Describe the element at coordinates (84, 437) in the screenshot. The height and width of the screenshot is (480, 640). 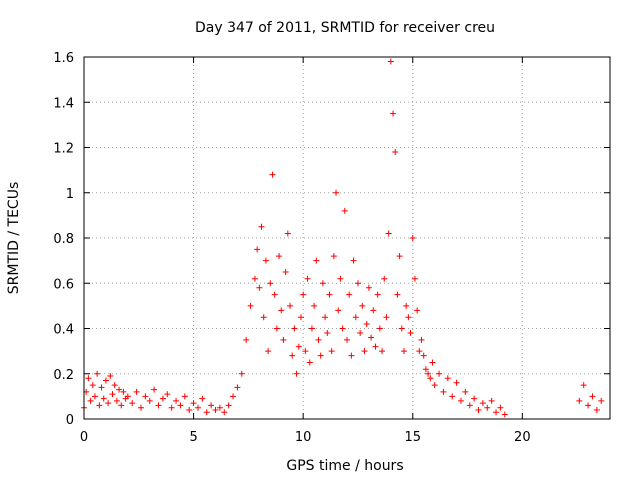
I see `x-tick-label: 0` at that location.